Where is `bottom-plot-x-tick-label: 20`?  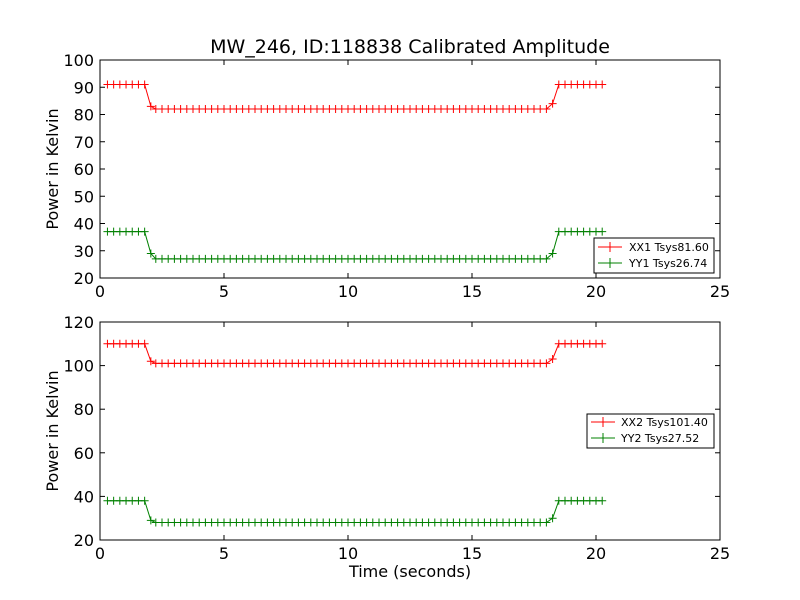
bottom-plot-x-tick-label: 20 is located at coordinates (596, 553).